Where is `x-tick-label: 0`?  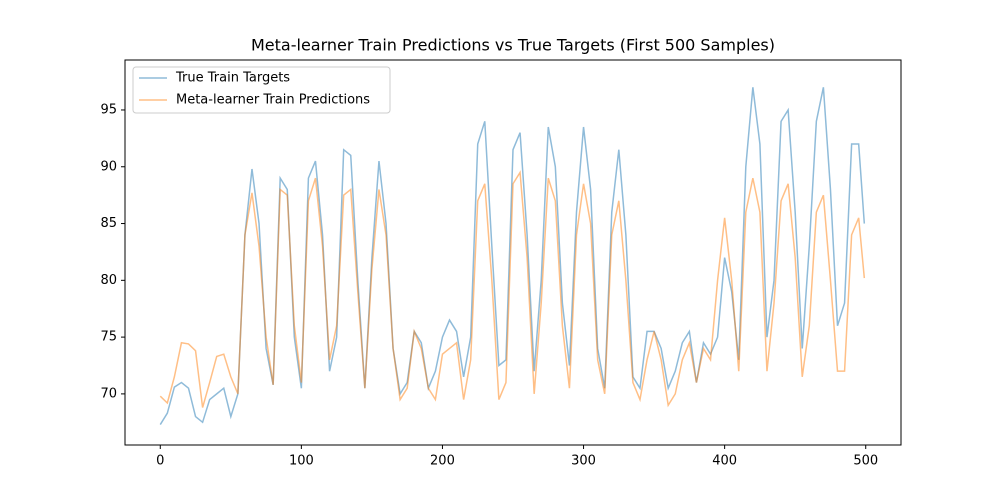 x-tick-label: 0 is located at coordinates (160, 461).